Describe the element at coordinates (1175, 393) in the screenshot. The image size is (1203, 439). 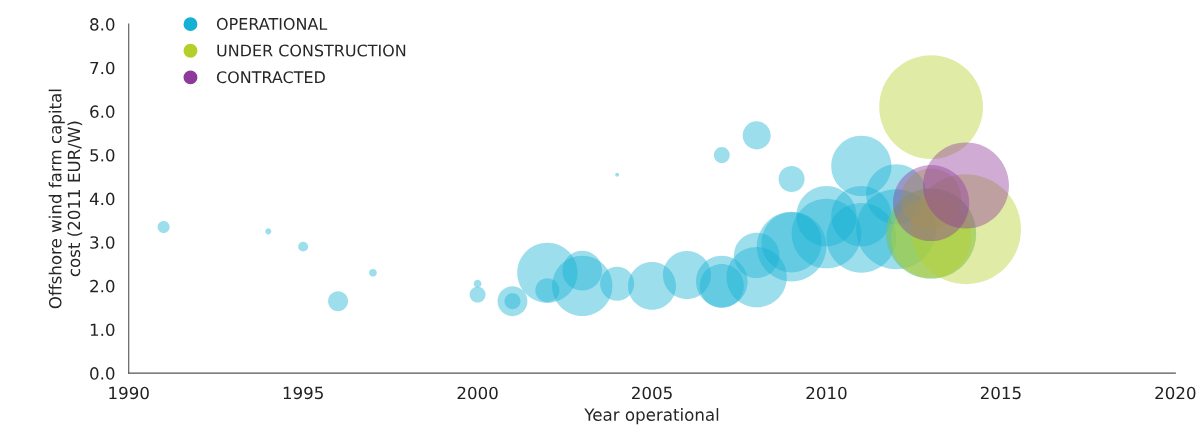
I see `x-tick-label: 2020` at that location.